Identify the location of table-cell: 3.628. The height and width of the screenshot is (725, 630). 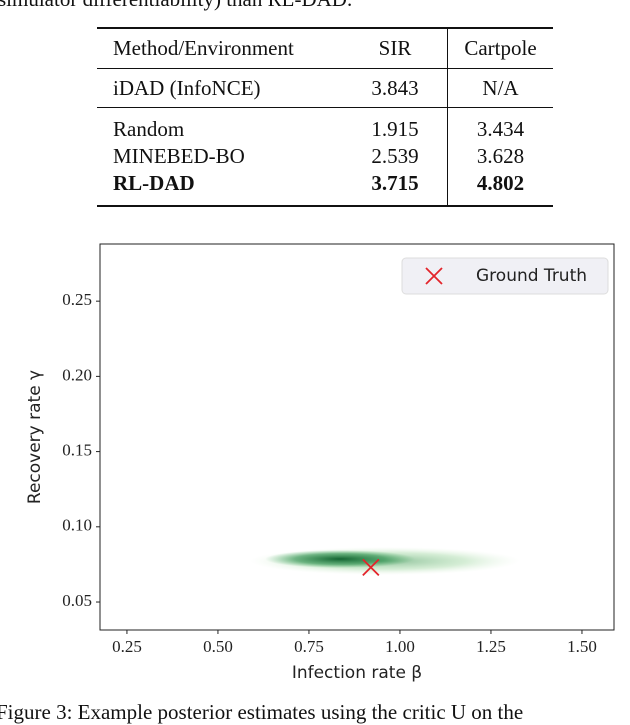
(500, 156).